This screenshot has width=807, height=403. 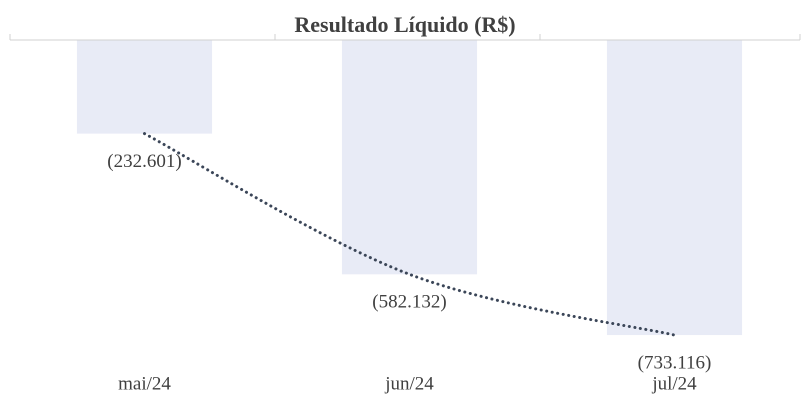 I want to click on x-tick-label: jul/24, so click(x=674, y=383).